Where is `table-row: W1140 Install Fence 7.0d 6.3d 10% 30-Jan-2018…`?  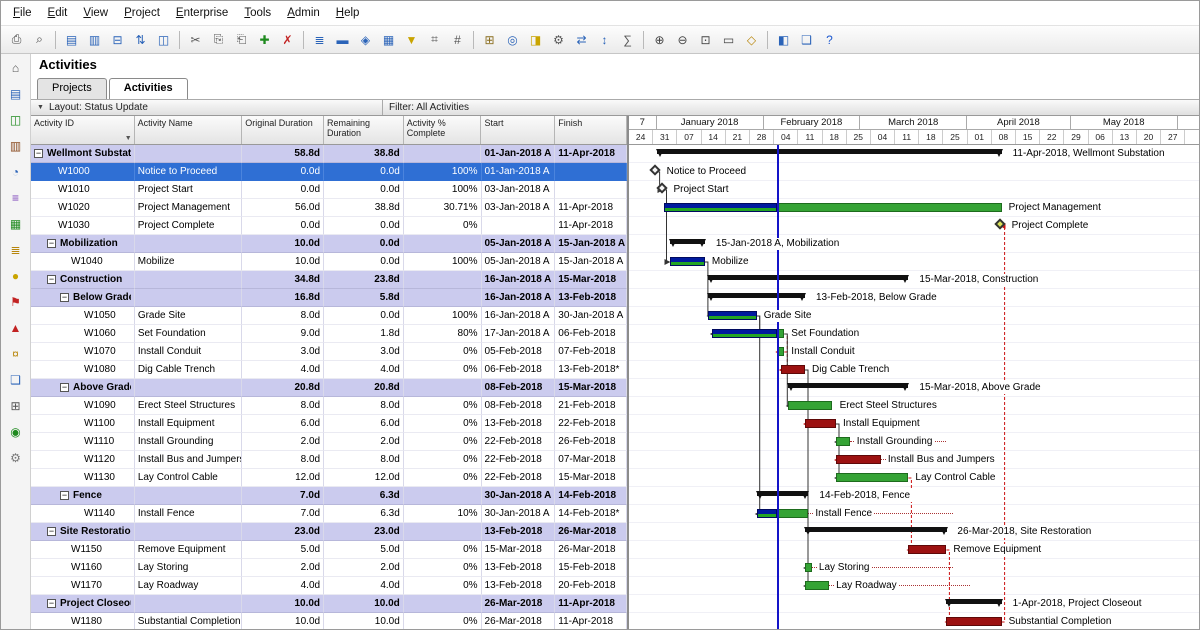
table-row: W1140 Install Fence 7.0d 6.3d 10% 30-Jan-2018… is located at coordinates (329, 514).